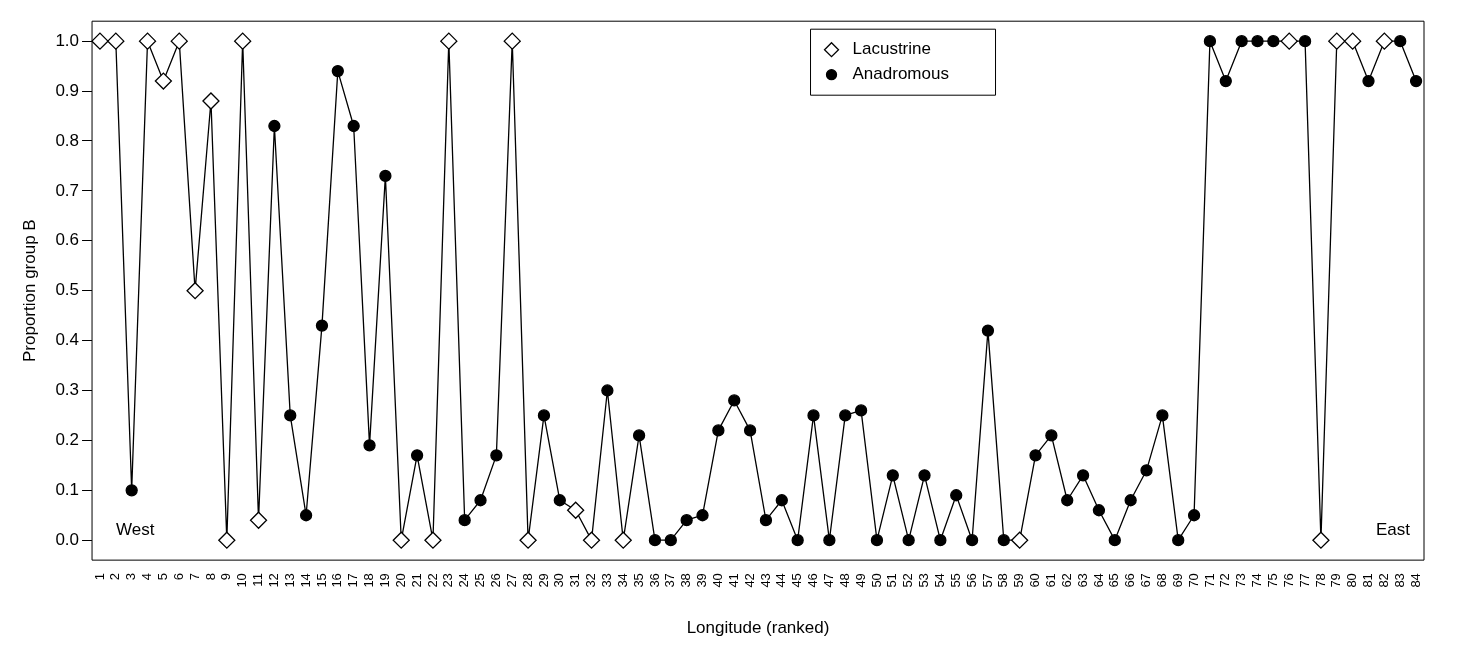 This screenshot has width=1462, height=655. I want to click on x-tick-label: 13, so click(289, 580).